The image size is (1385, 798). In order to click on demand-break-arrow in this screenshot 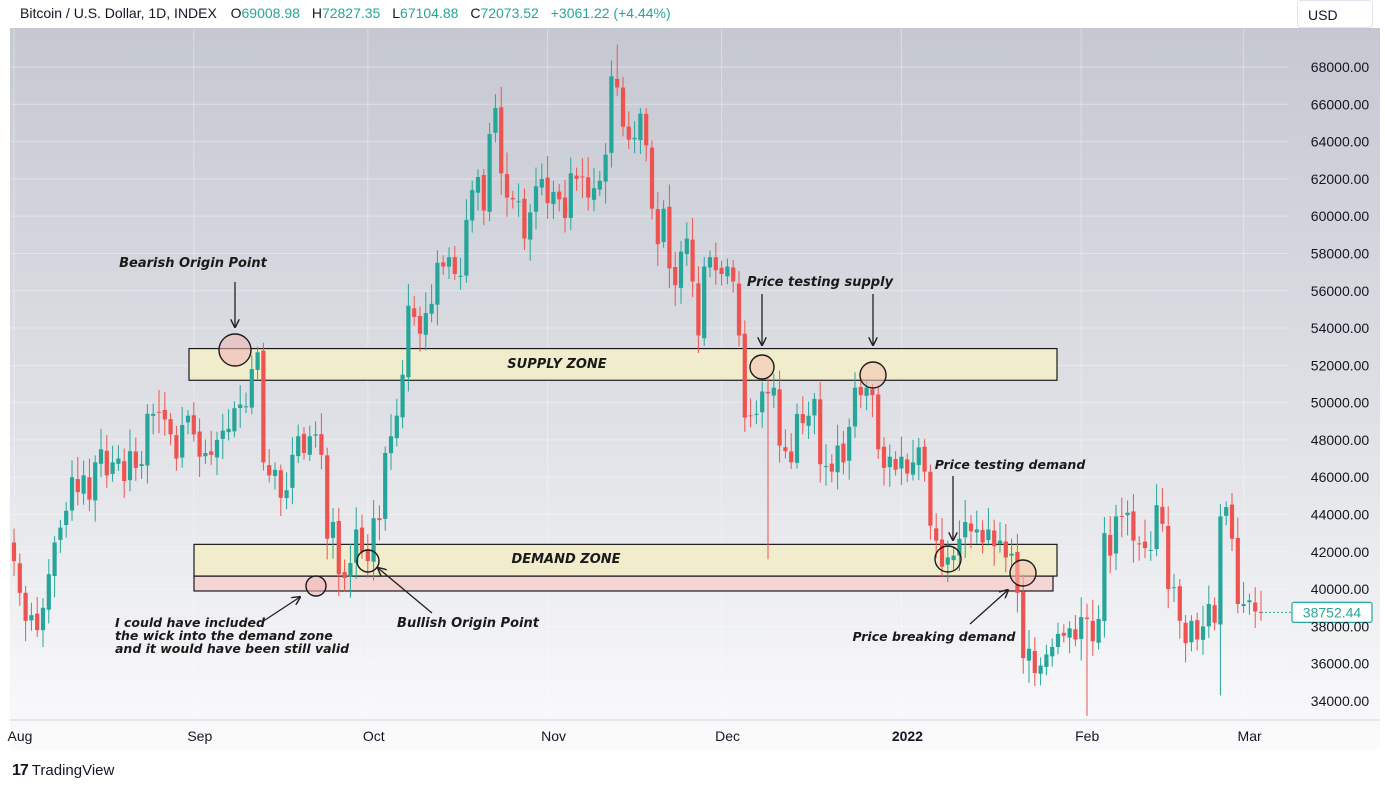, I will do `click(988, 607)`.